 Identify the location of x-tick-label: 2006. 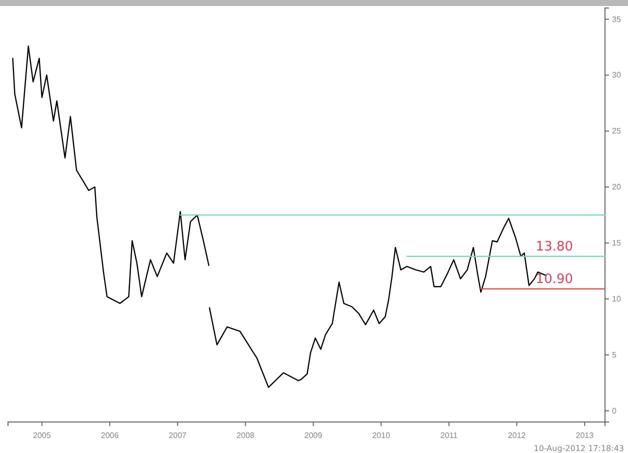
(110, 435).